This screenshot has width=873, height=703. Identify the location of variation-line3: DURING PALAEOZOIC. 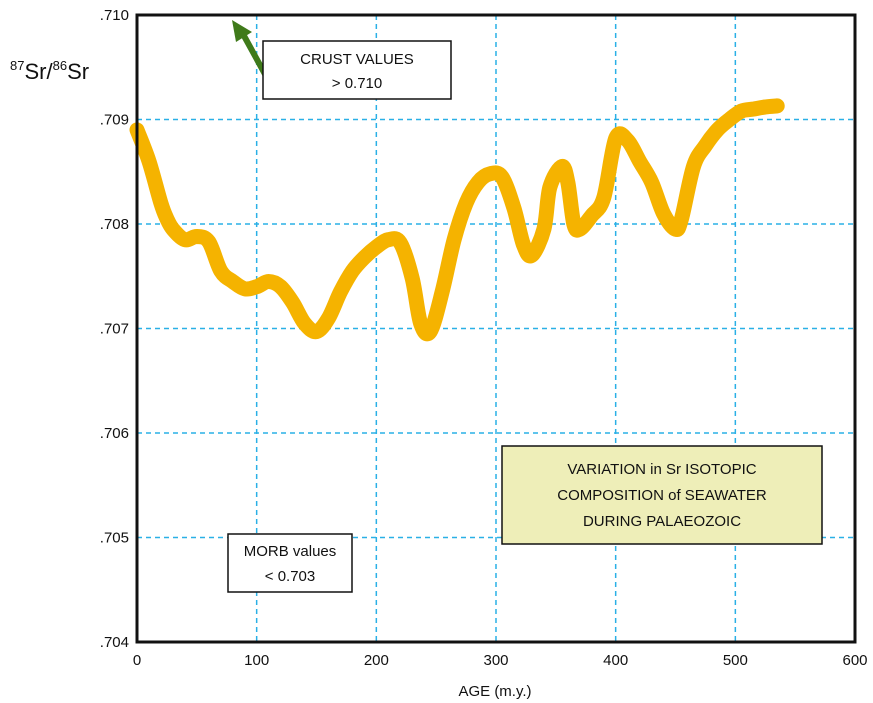
(662, 521).